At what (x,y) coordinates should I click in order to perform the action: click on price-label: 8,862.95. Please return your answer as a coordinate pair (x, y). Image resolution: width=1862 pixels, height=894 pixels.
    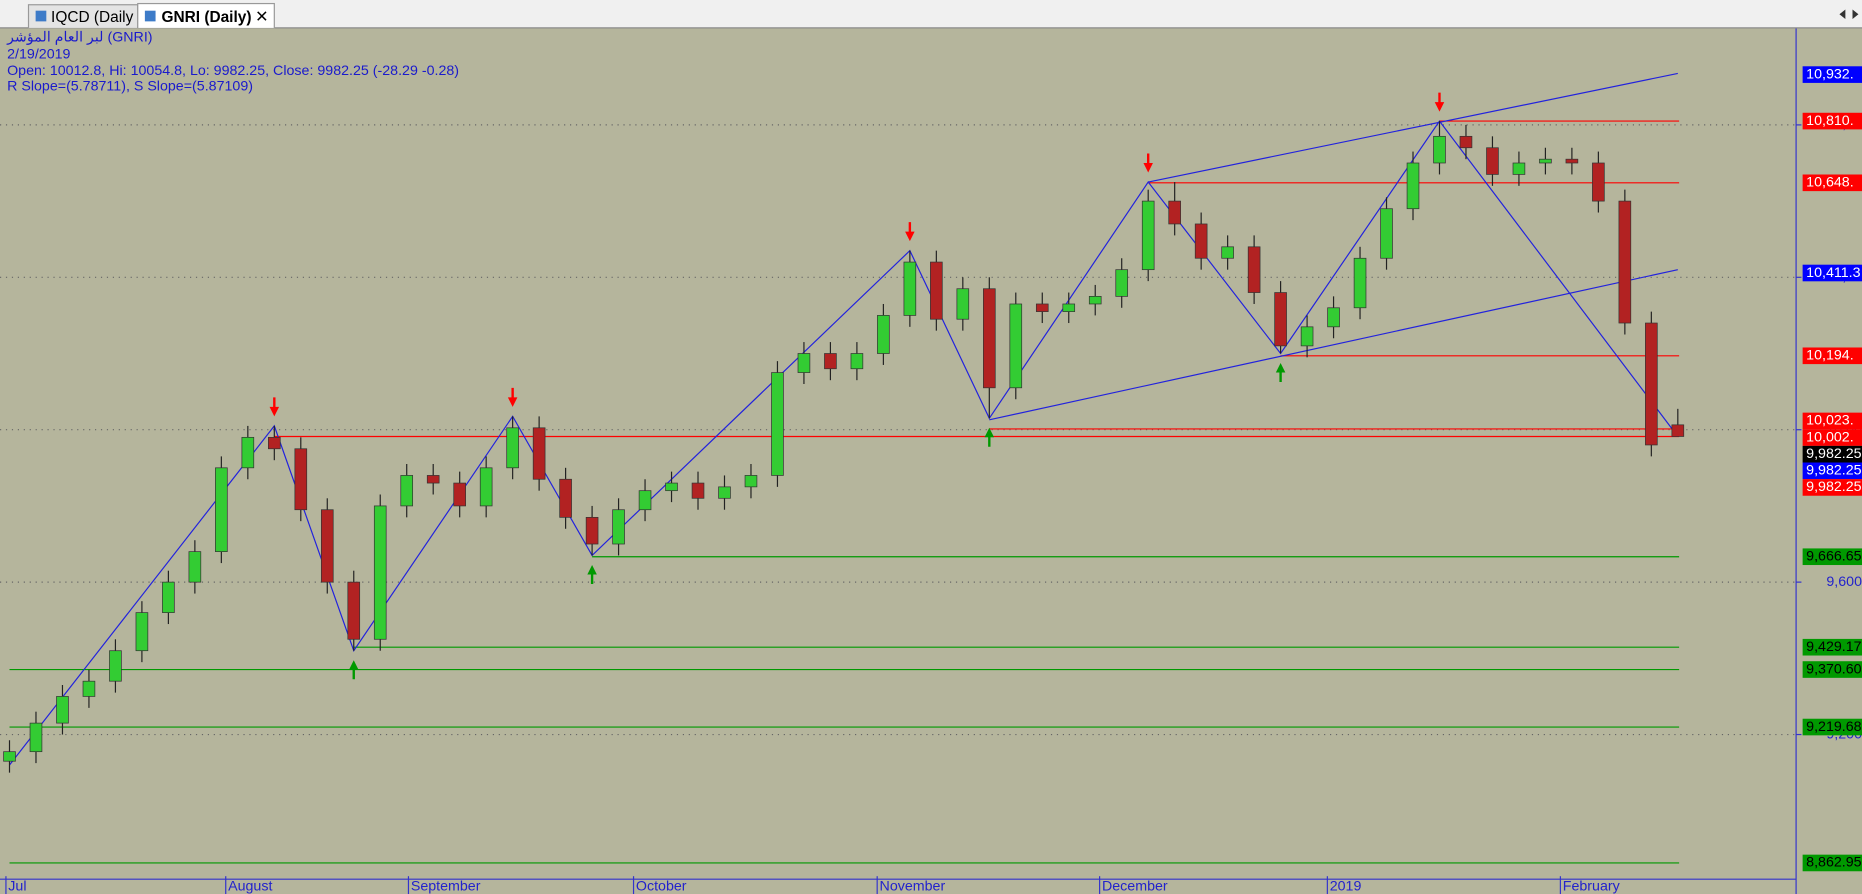
    Looking at the image, I should click on (1833, 863).